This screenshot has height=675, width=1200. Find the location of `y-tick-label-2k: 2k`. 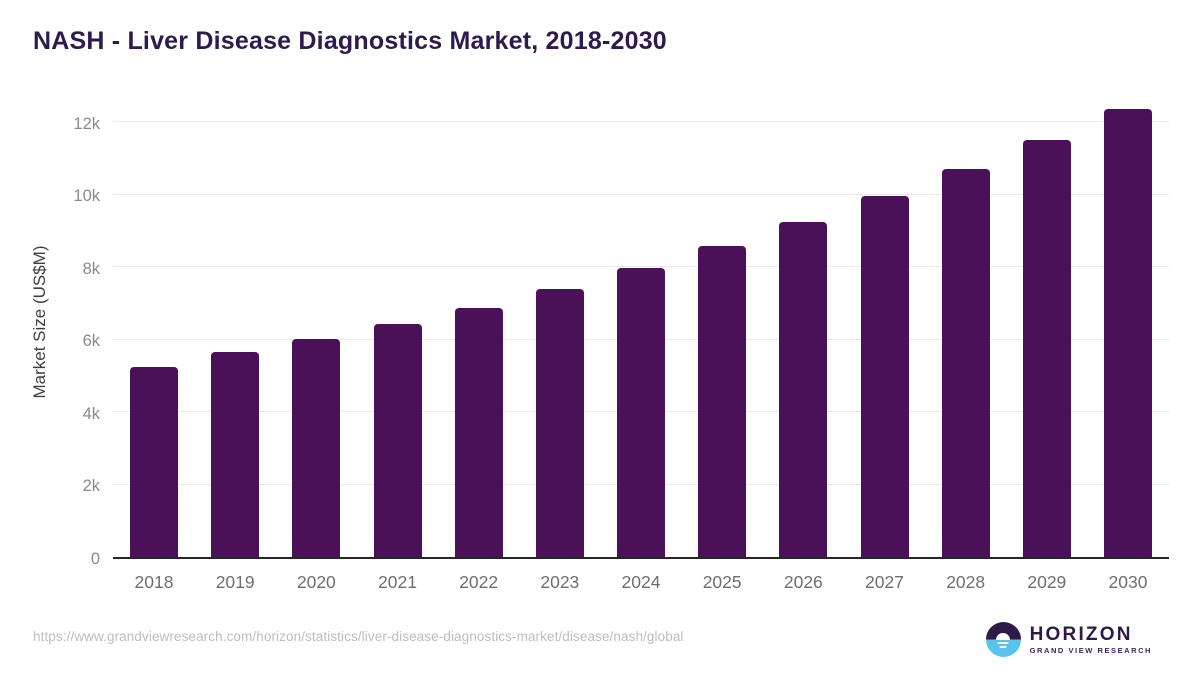

y-tick-label-2k: 2k is located at coordinates (91, 486).